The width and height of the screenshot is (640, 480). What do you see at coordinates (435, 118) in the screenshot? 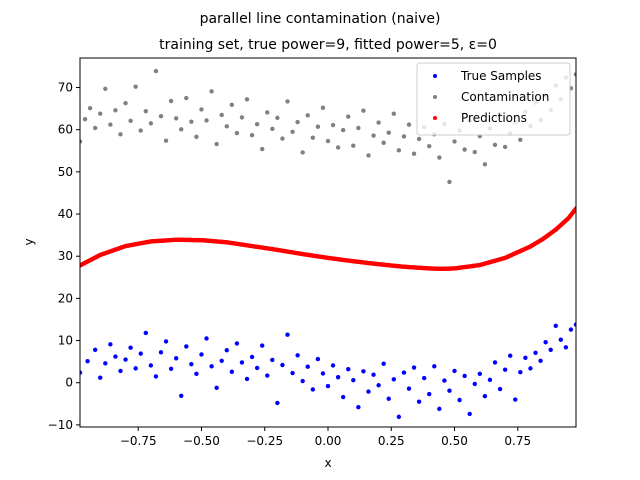
I see `legend-marker-predictions` at bounding box center [435, 118].